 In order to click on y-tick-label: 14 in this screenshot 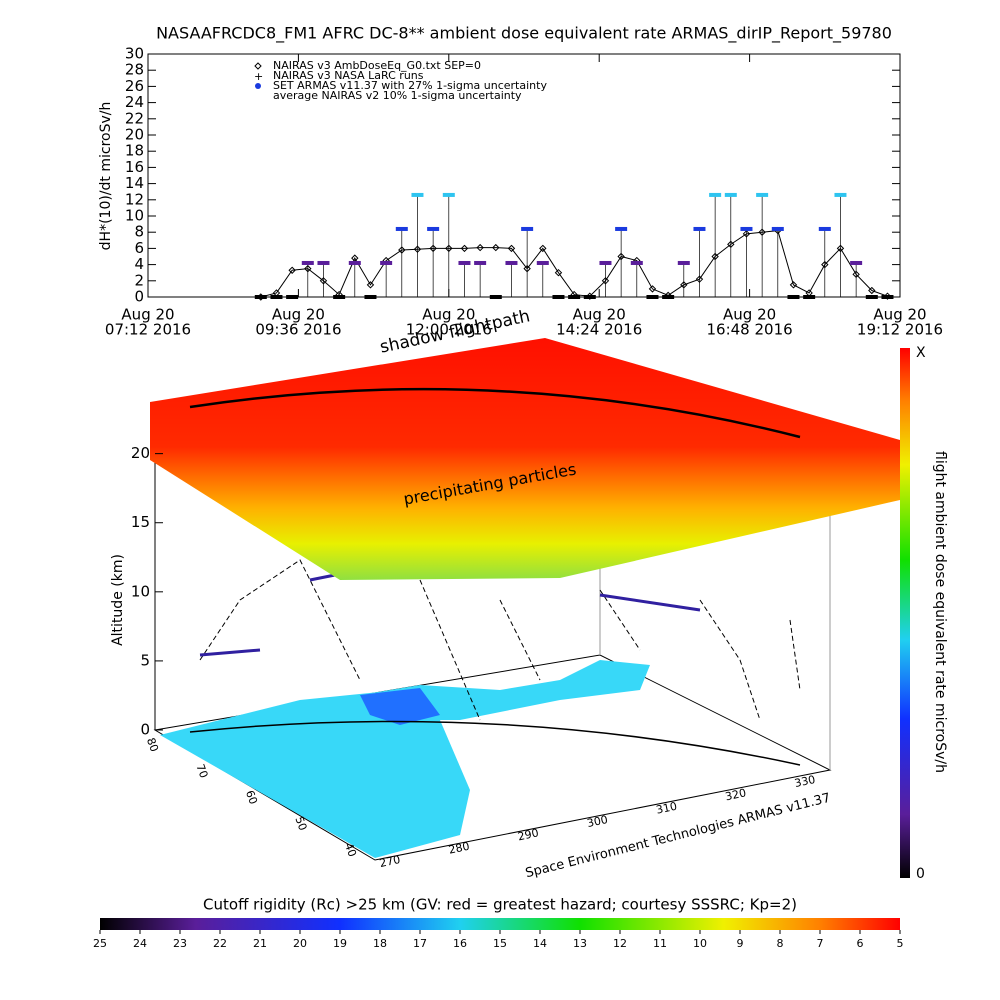, I will do `click(134, 183)`.